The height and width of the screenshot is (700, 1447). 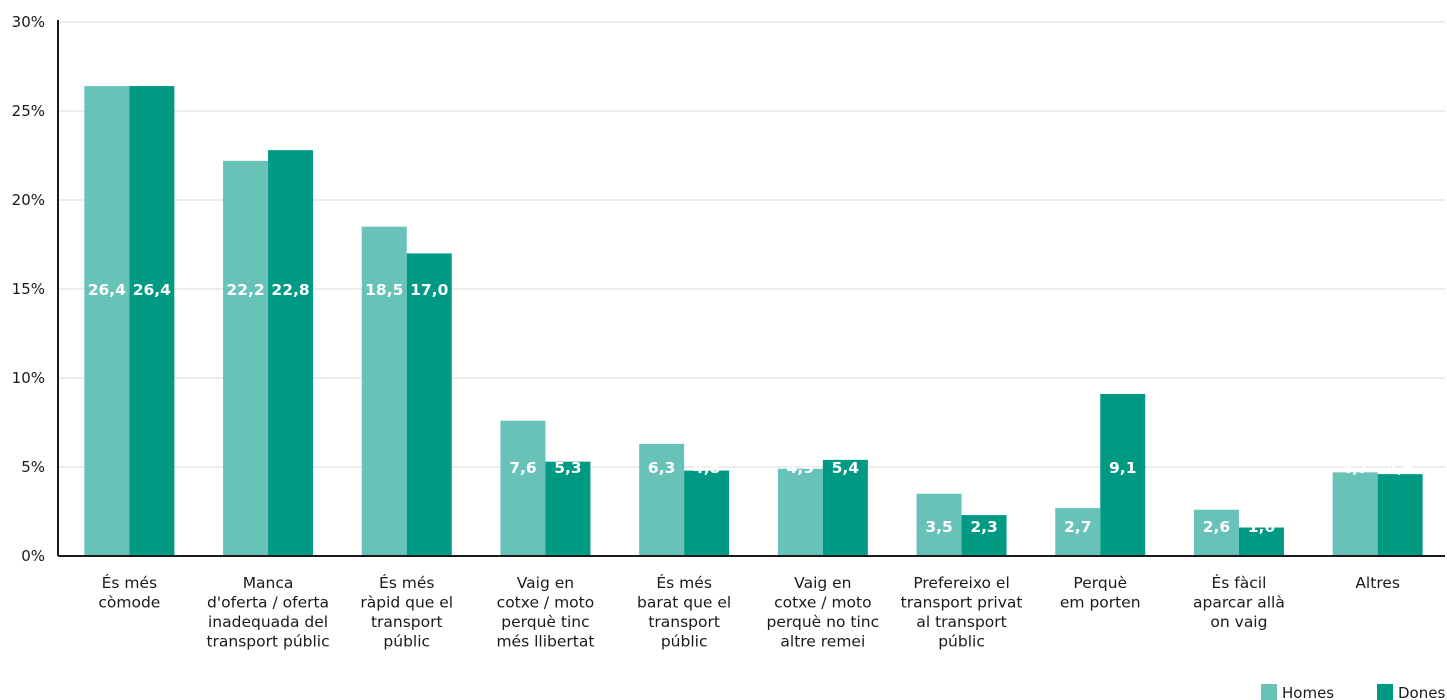 I want to click on legend-swatch-dones, so click(x=1385, y=692).